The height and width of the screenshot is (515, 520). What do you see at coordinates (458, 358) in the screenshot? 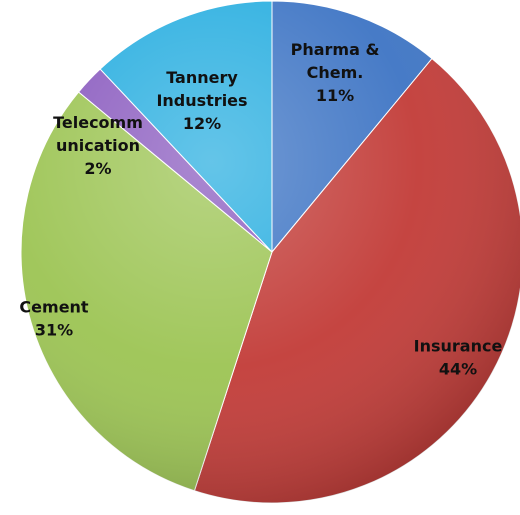
I see `slice-label-insurance: Insurance 44%` at bounding box center [458, 358].